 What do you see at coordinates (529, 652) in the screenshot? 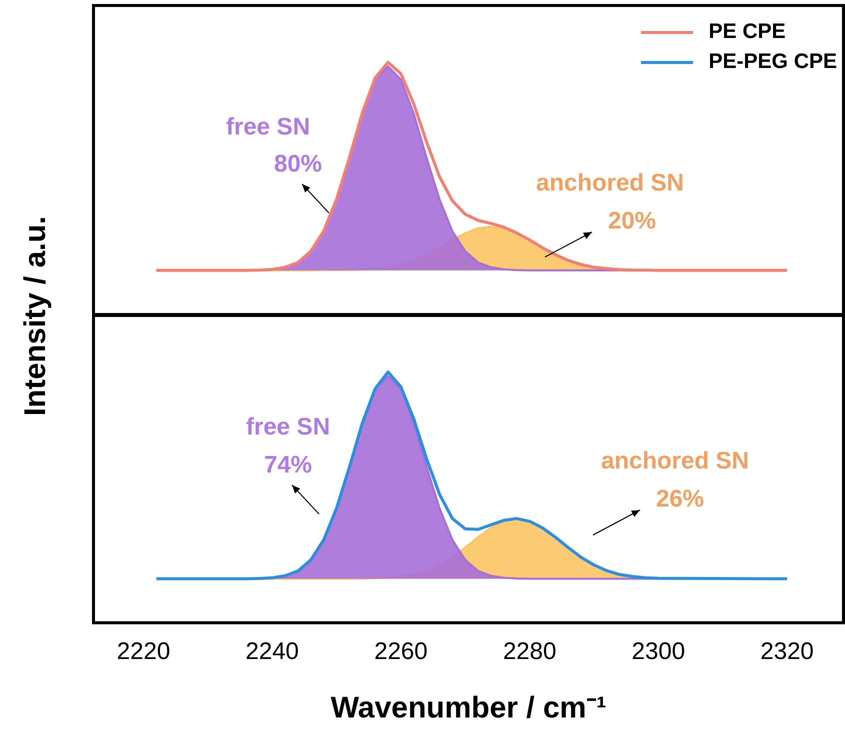
I see `x-tick-label: 2280` at bounding box center [529, 652].